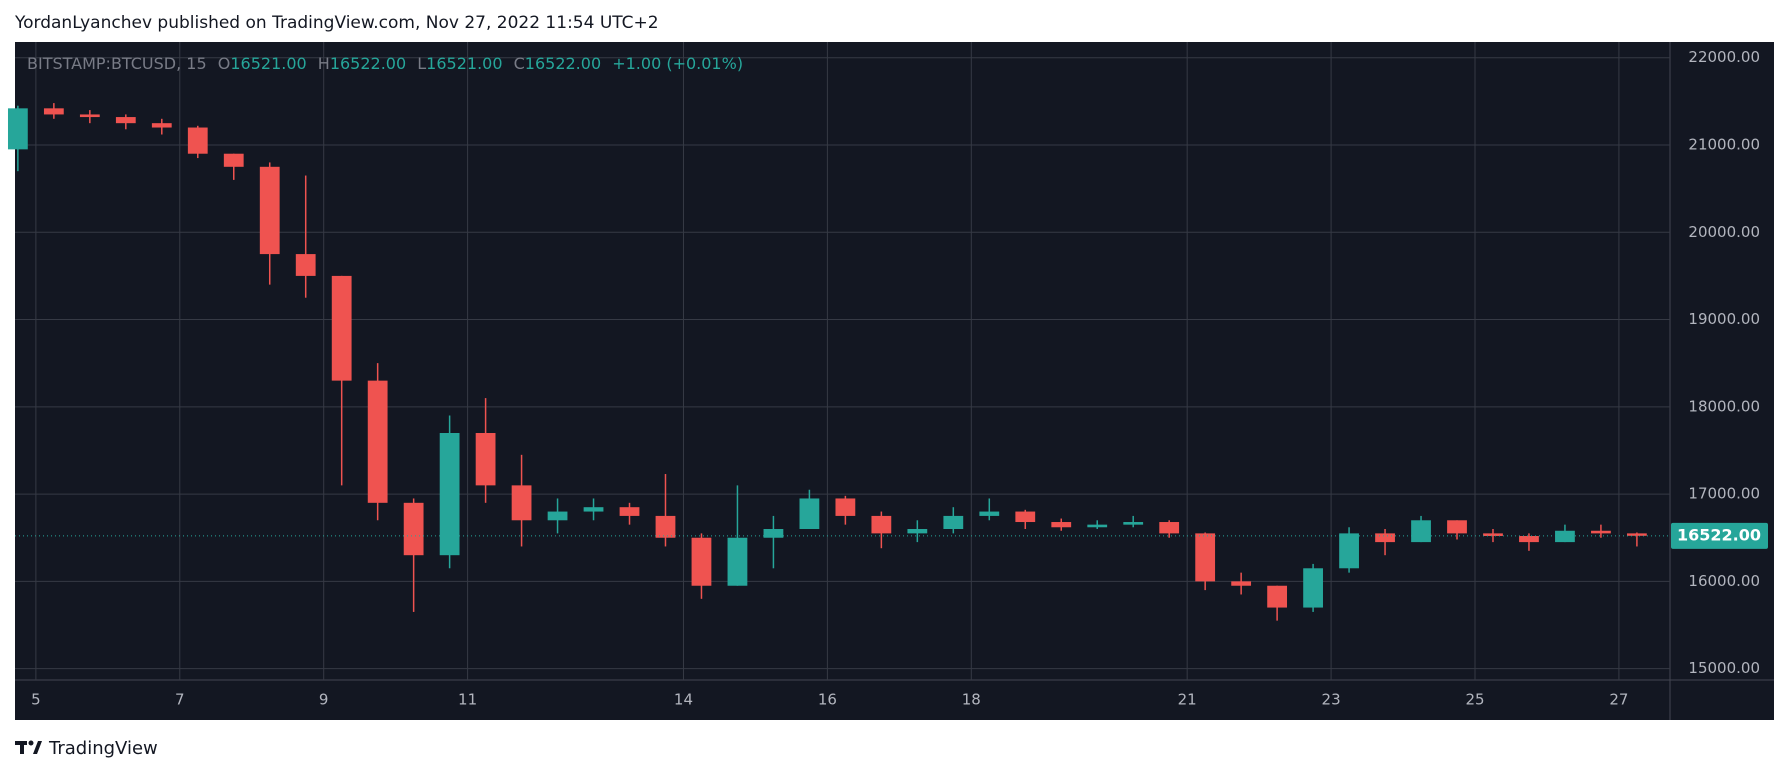  Describe the element at coordinates (1724, 319) in the screenshot. I see `y-tick-label: 19000.00` at that location.